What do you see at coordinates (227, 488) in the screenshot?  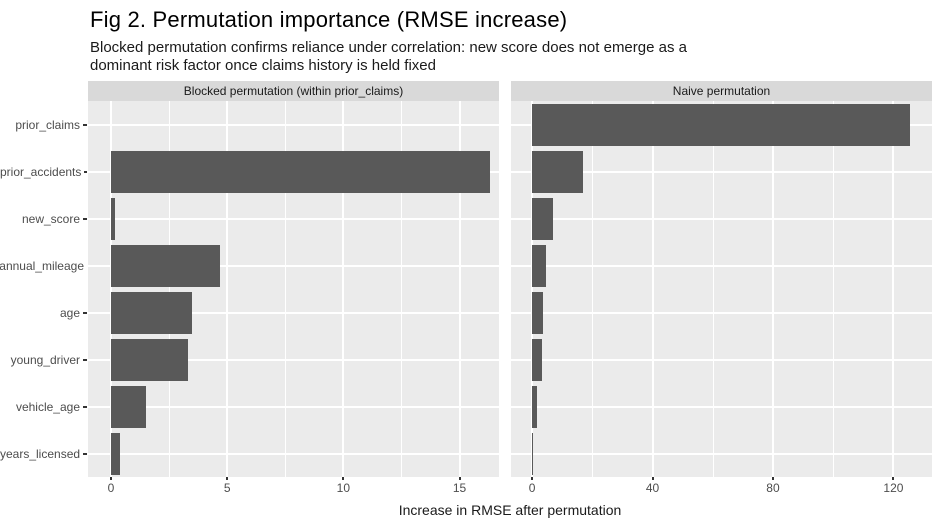 I see `x-tick-label: 5` at bounding box center [227, 488].